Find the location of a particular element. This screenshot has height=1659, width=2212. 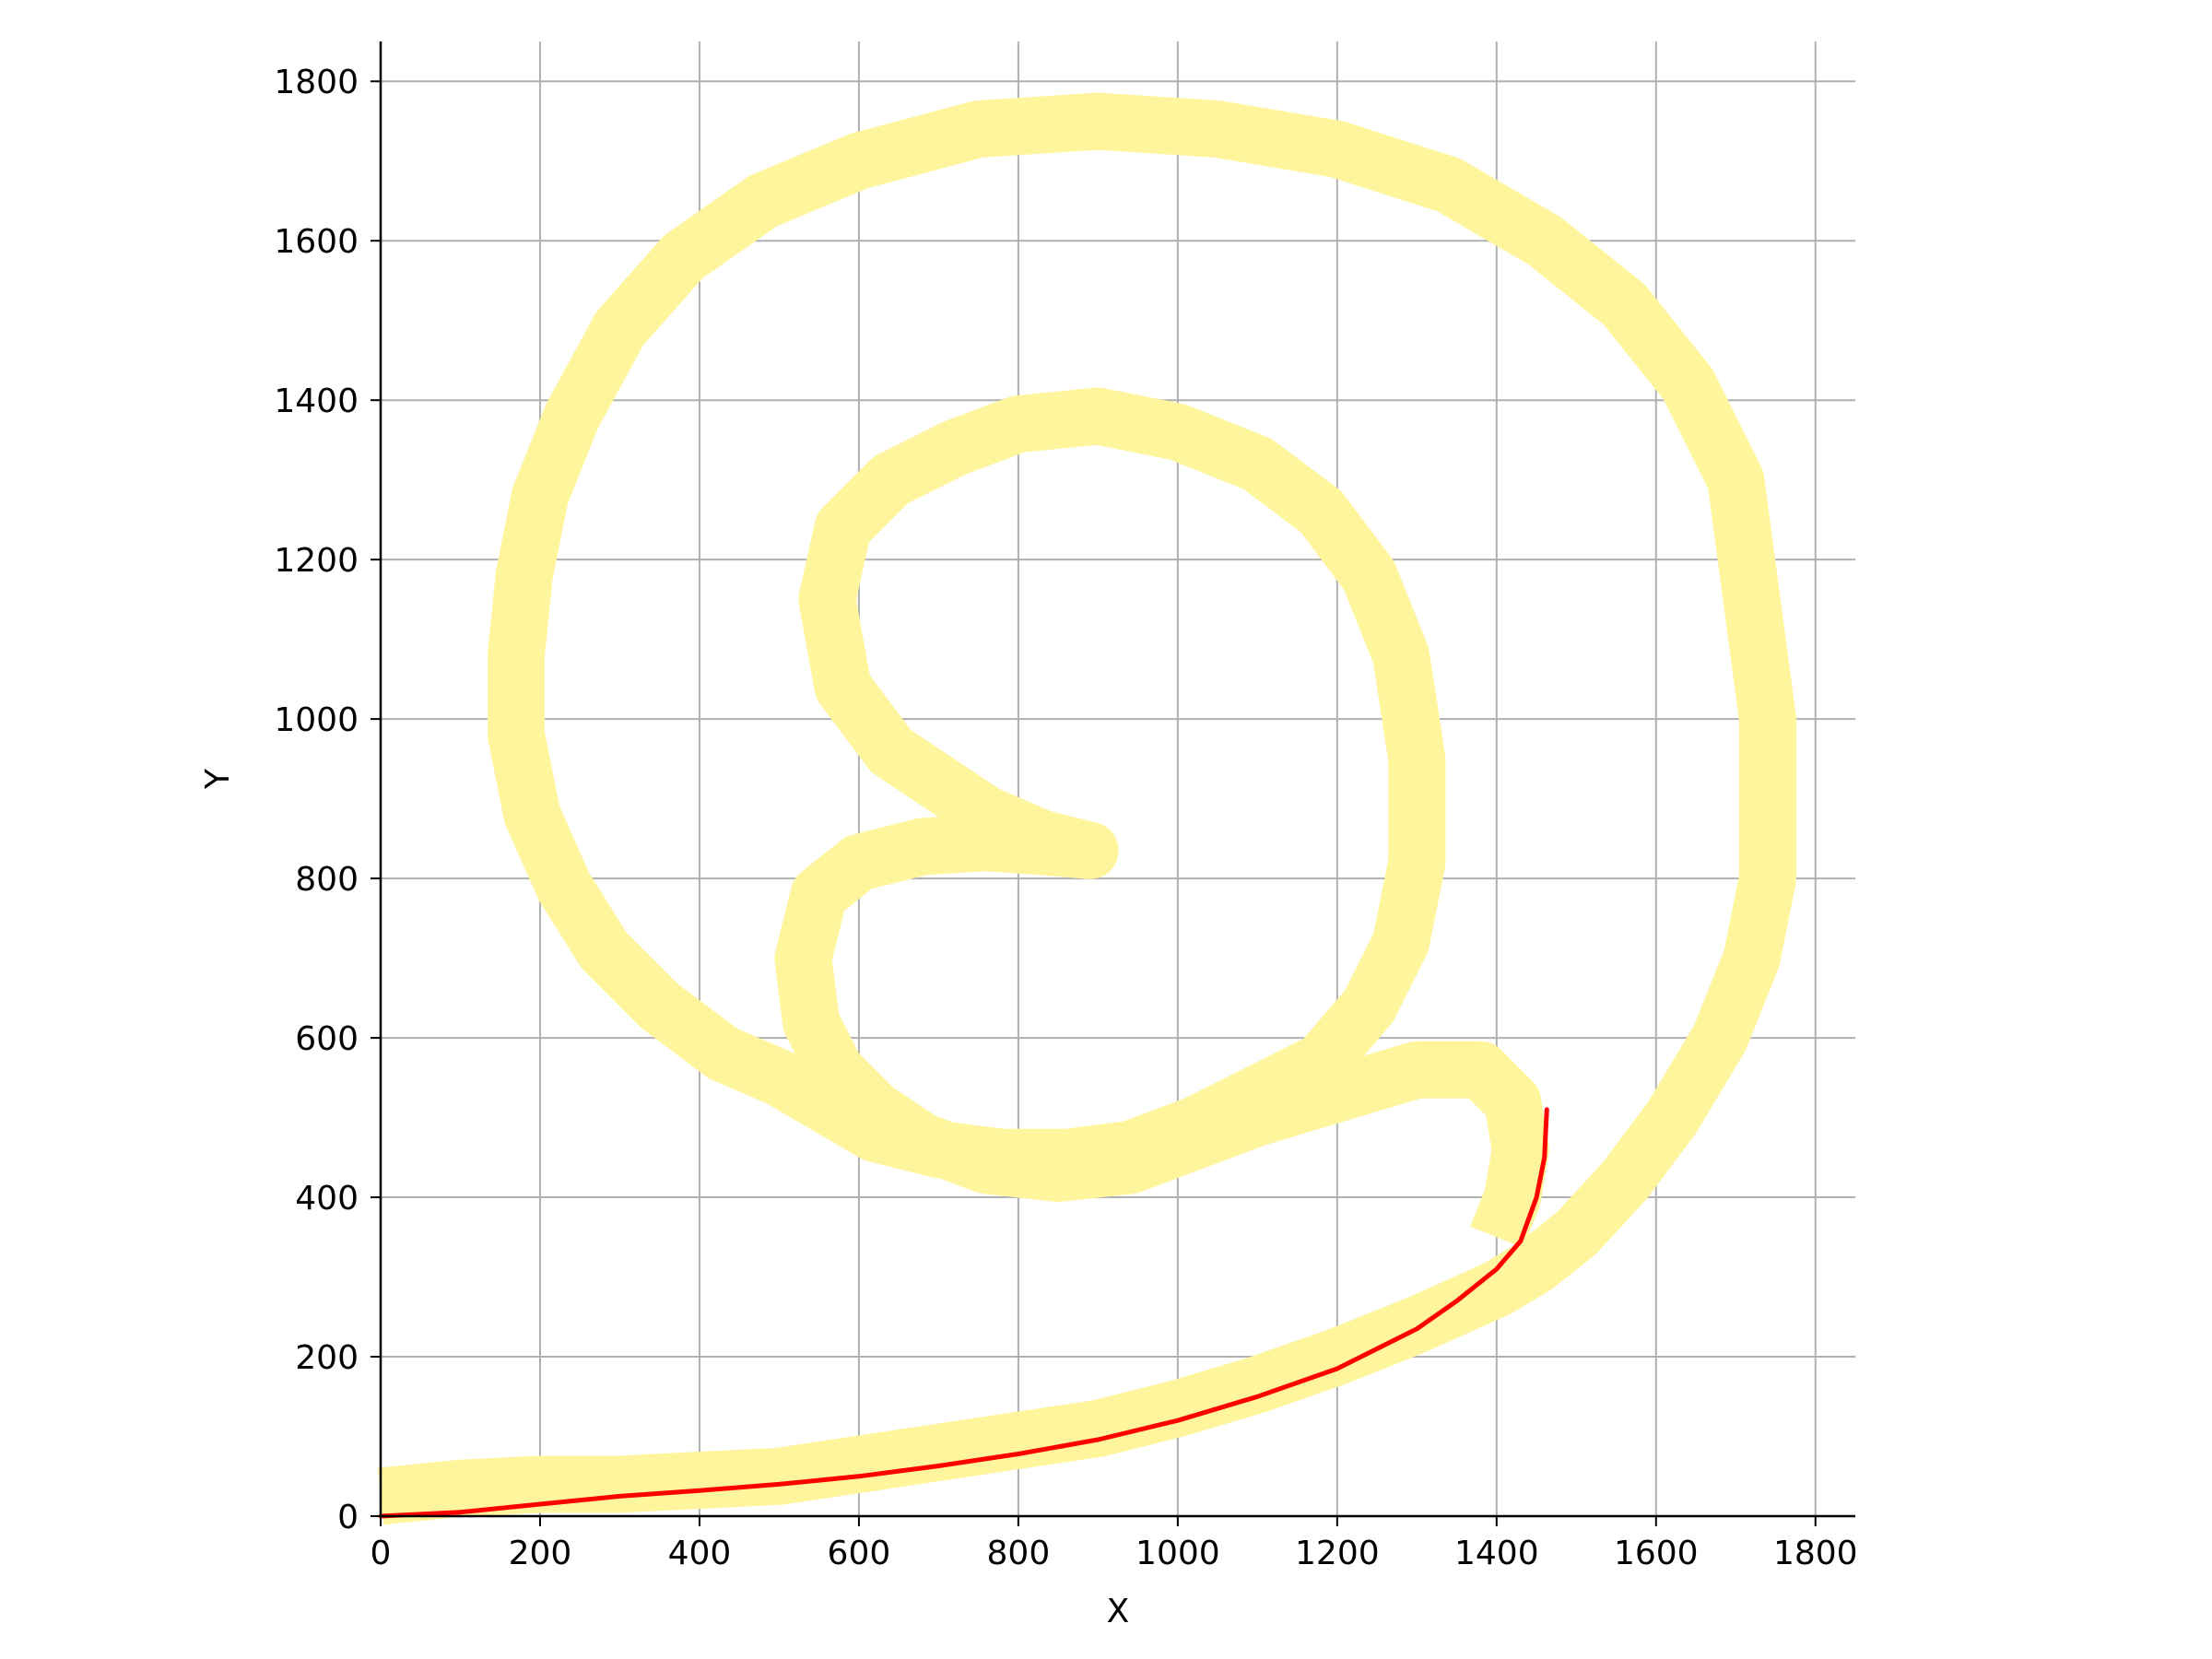

x-tick-label: 800 is located at coordinates (1019, 1553).